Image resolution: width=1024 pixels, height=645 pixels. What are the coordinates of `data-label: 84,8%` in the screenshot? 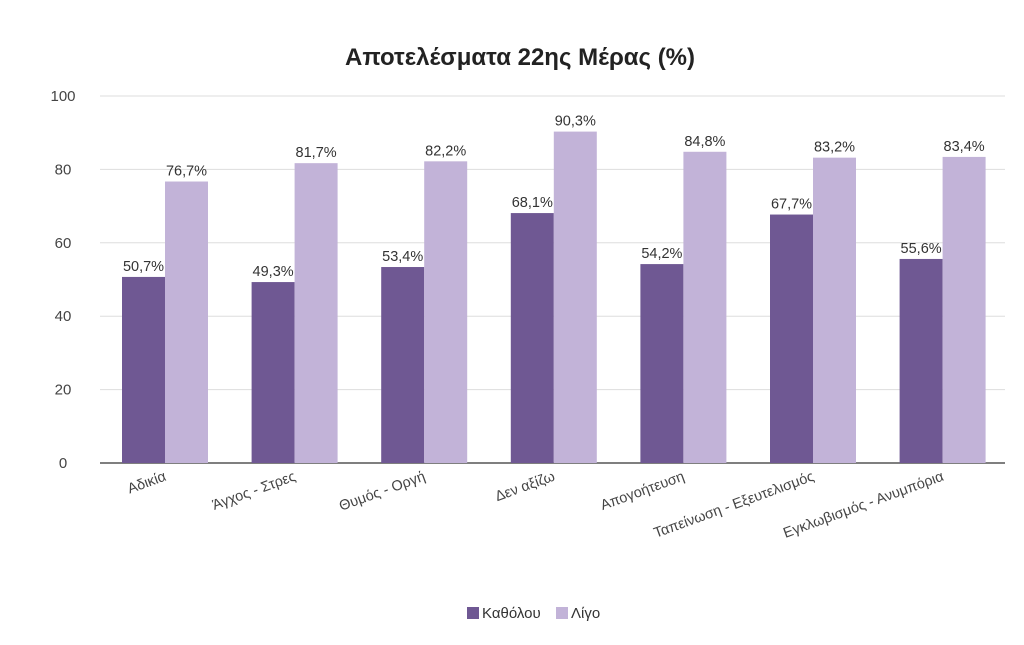 It's located at (704, 142).